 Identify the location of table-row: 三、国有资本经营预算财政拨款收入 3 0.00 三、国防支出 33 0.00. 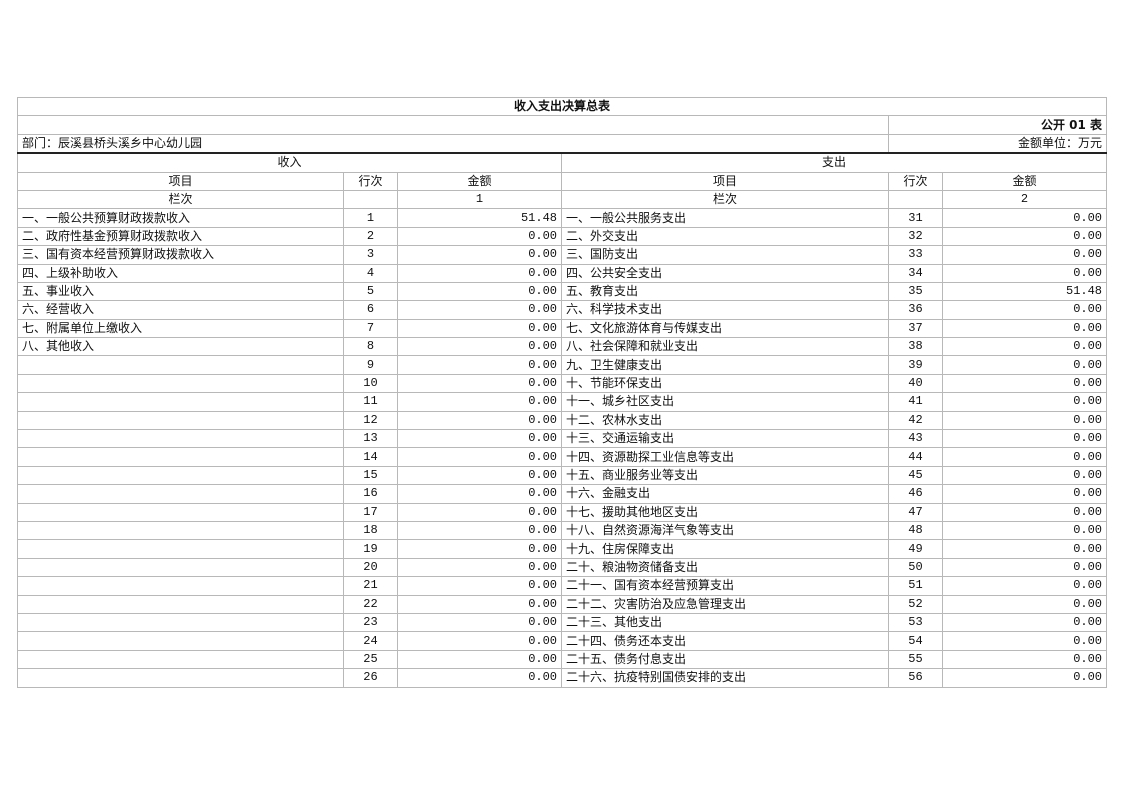
(562, 255).